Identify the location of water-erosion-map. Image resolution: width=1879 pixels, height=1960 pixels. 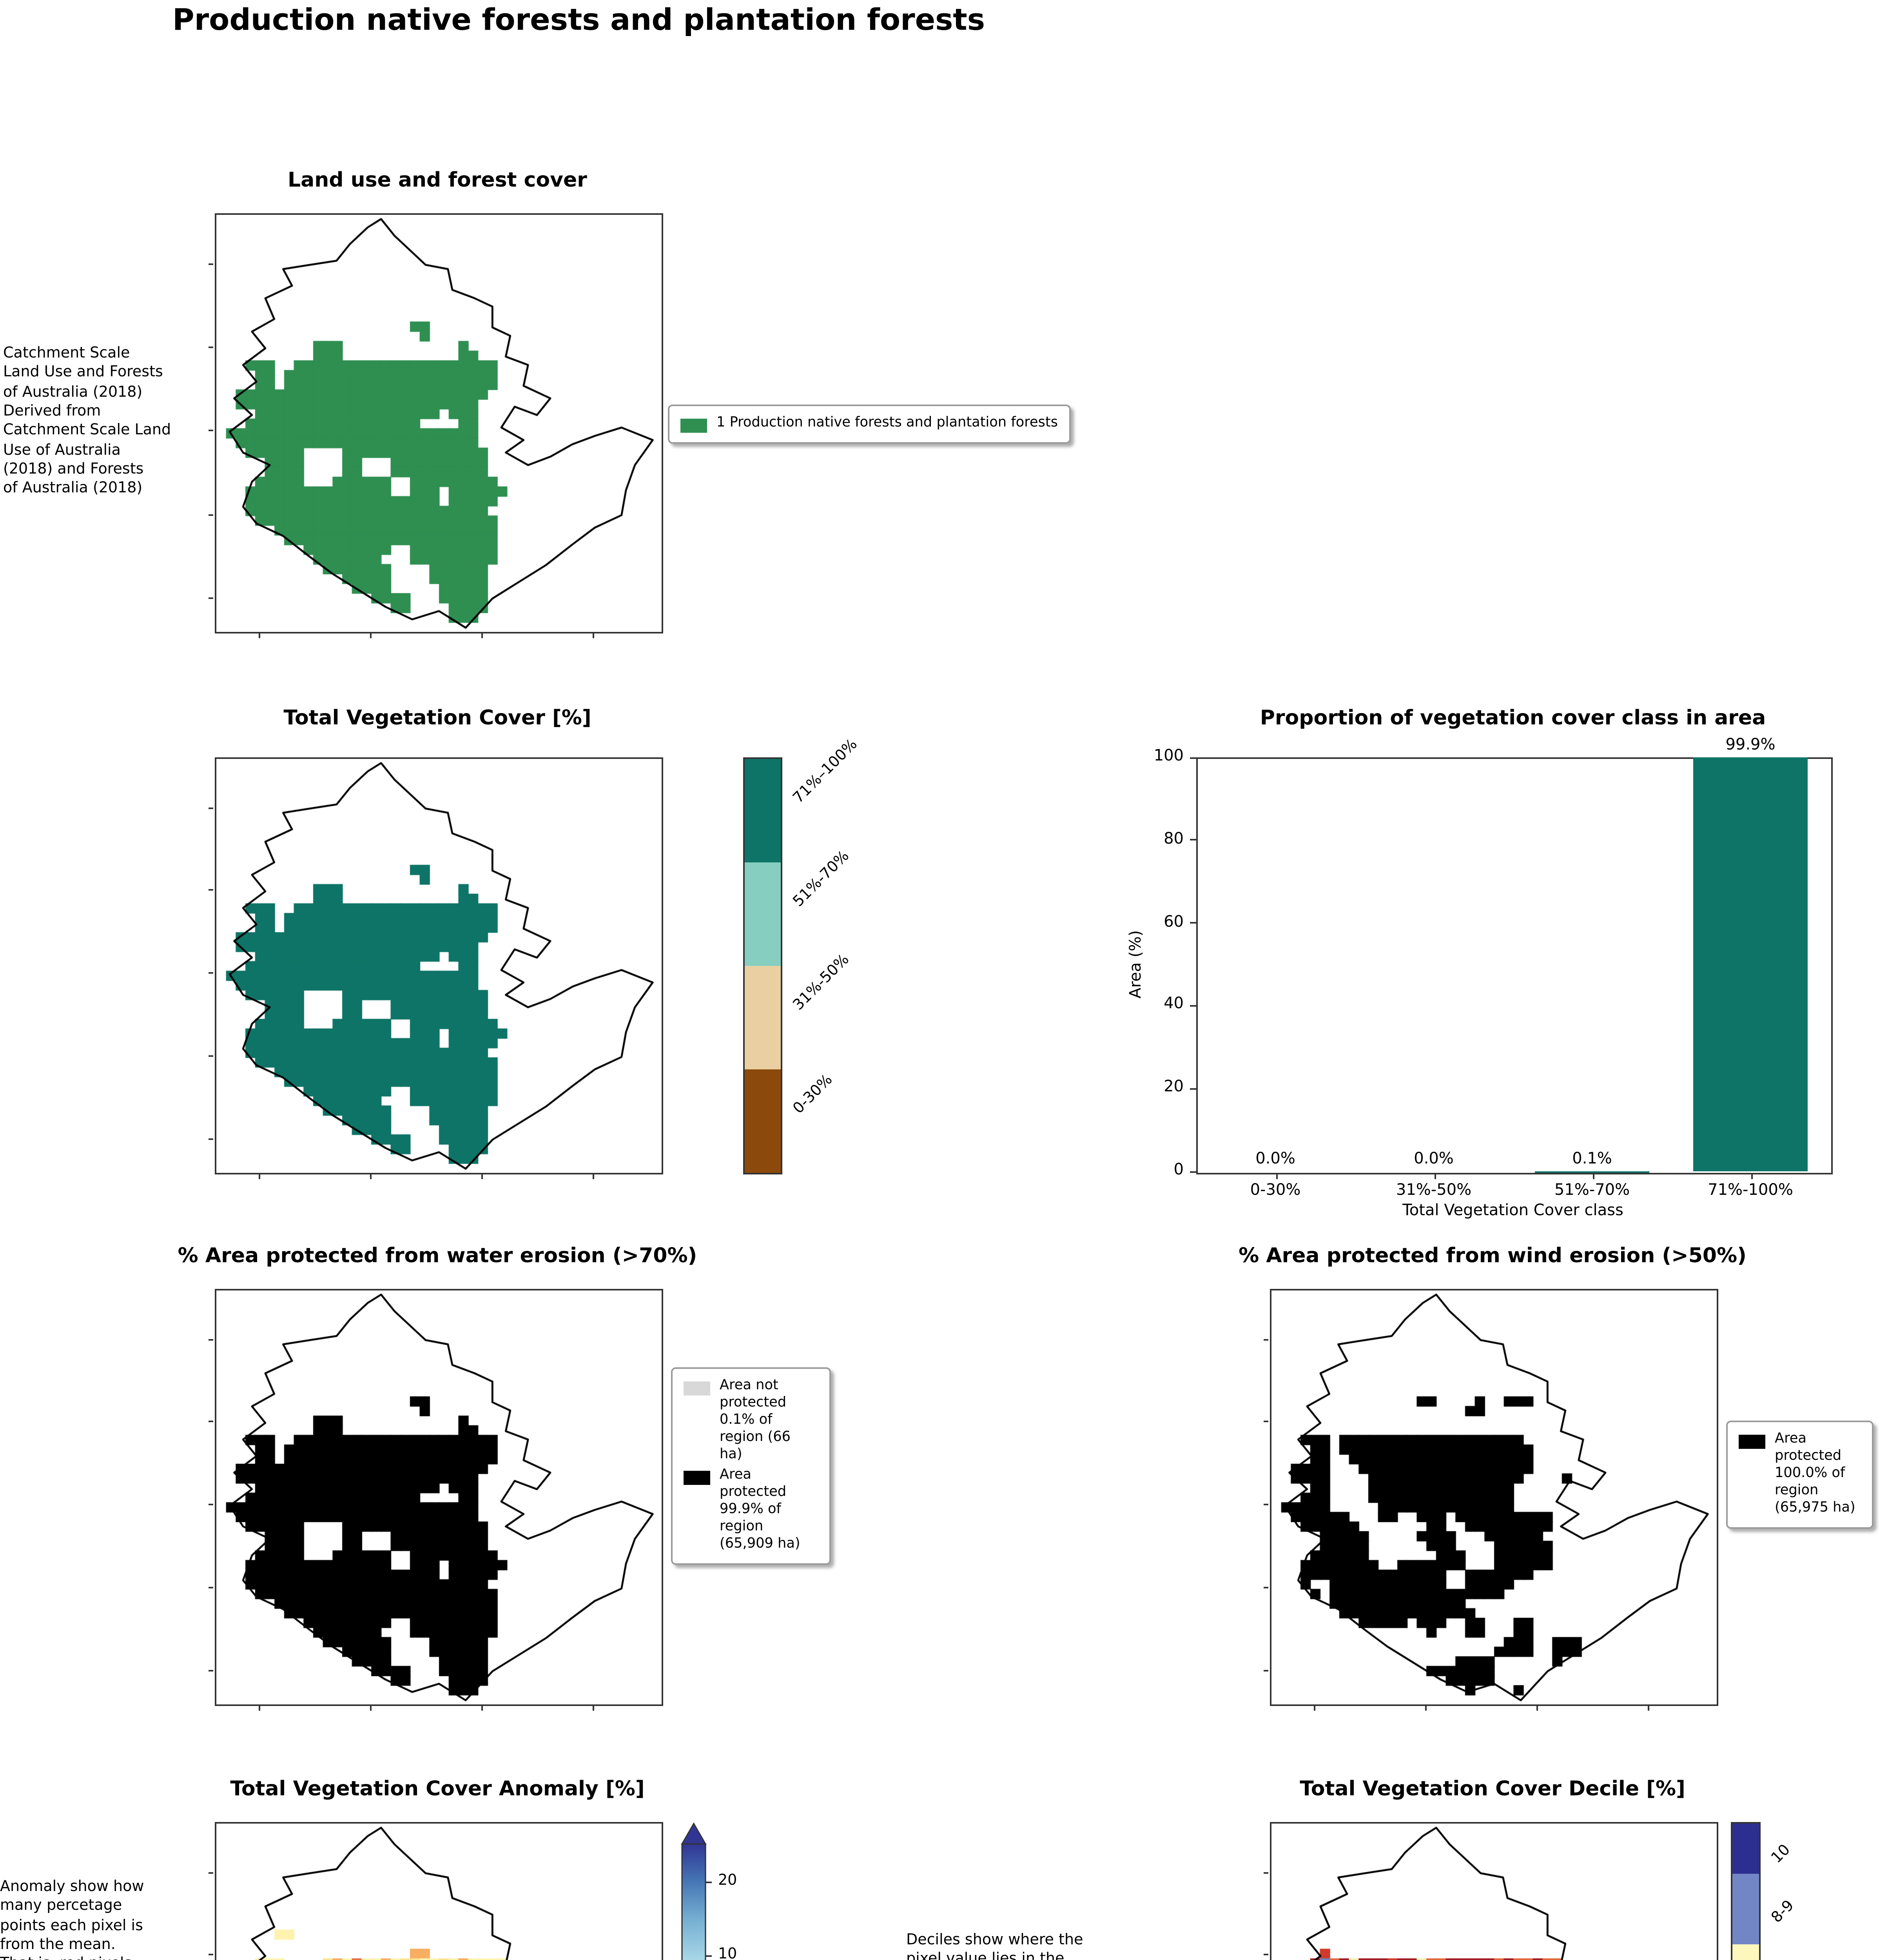
(439, 1497).